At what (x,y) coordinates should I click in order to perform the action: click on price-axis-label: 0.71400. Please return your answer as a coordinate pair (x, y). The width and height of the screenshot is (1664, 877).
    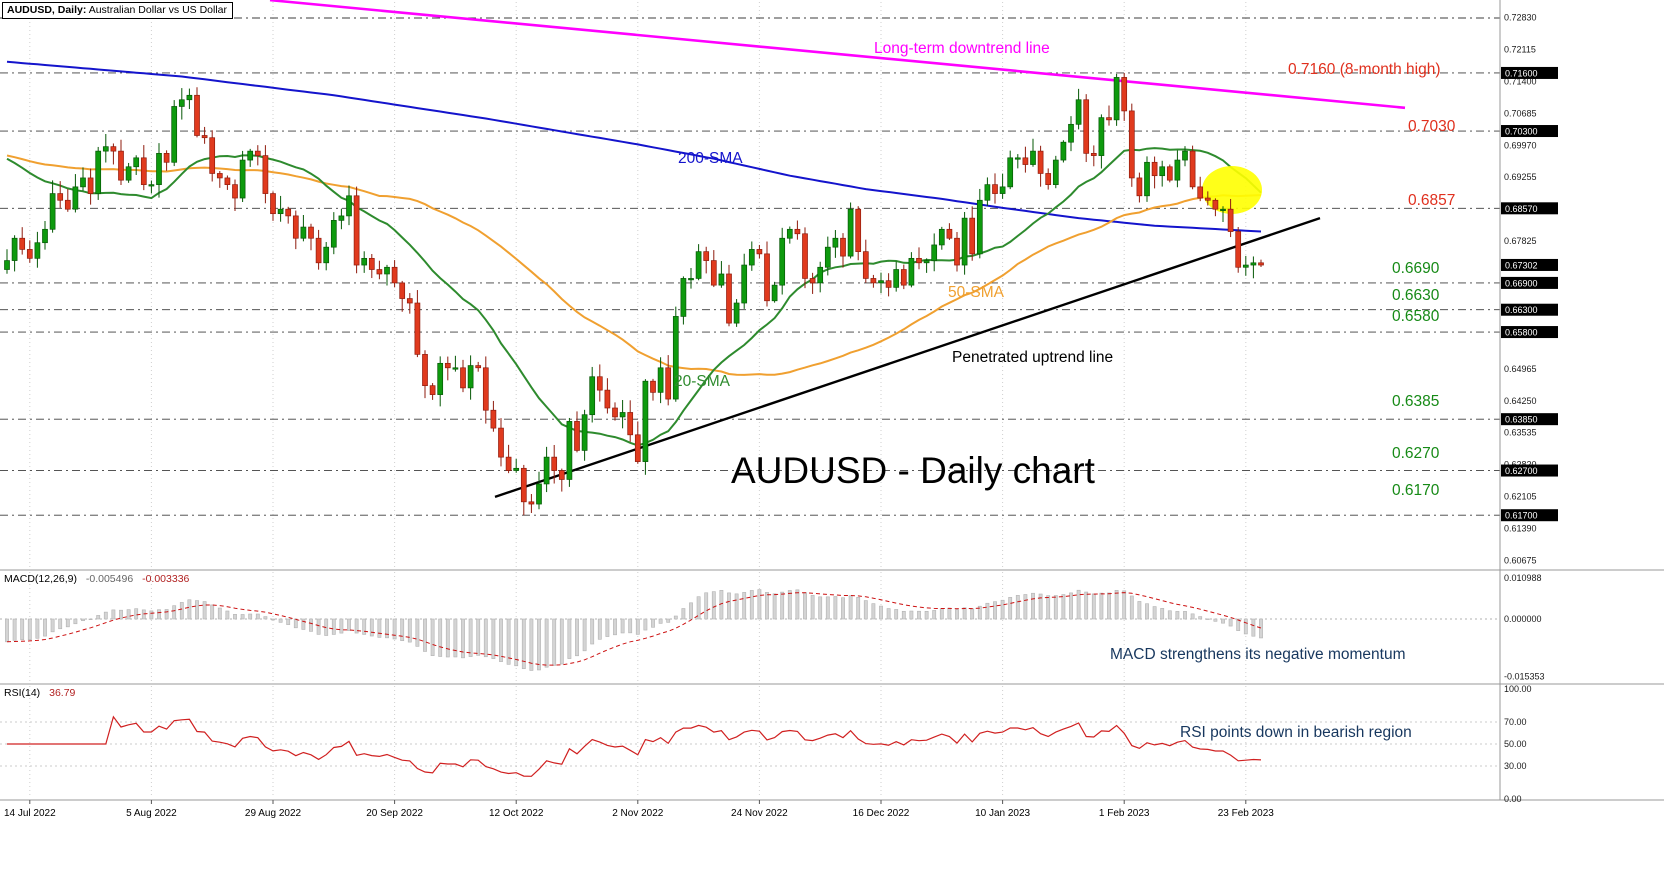
    Looking at the image, I should click on (1520, 81).